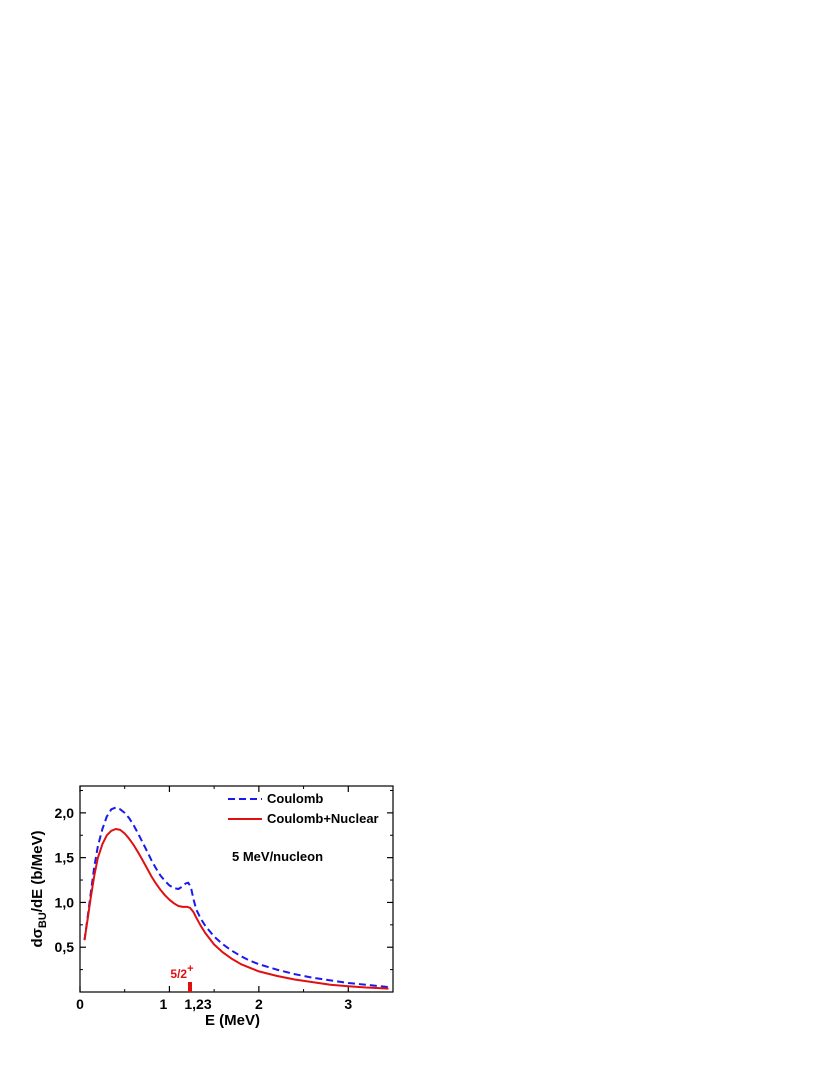 The image size is (830, 1075). What do you see at coordinates (65, 813) in the screenshot?
I see `y-tick-label: 2,0` at bounding box center [65, 813].